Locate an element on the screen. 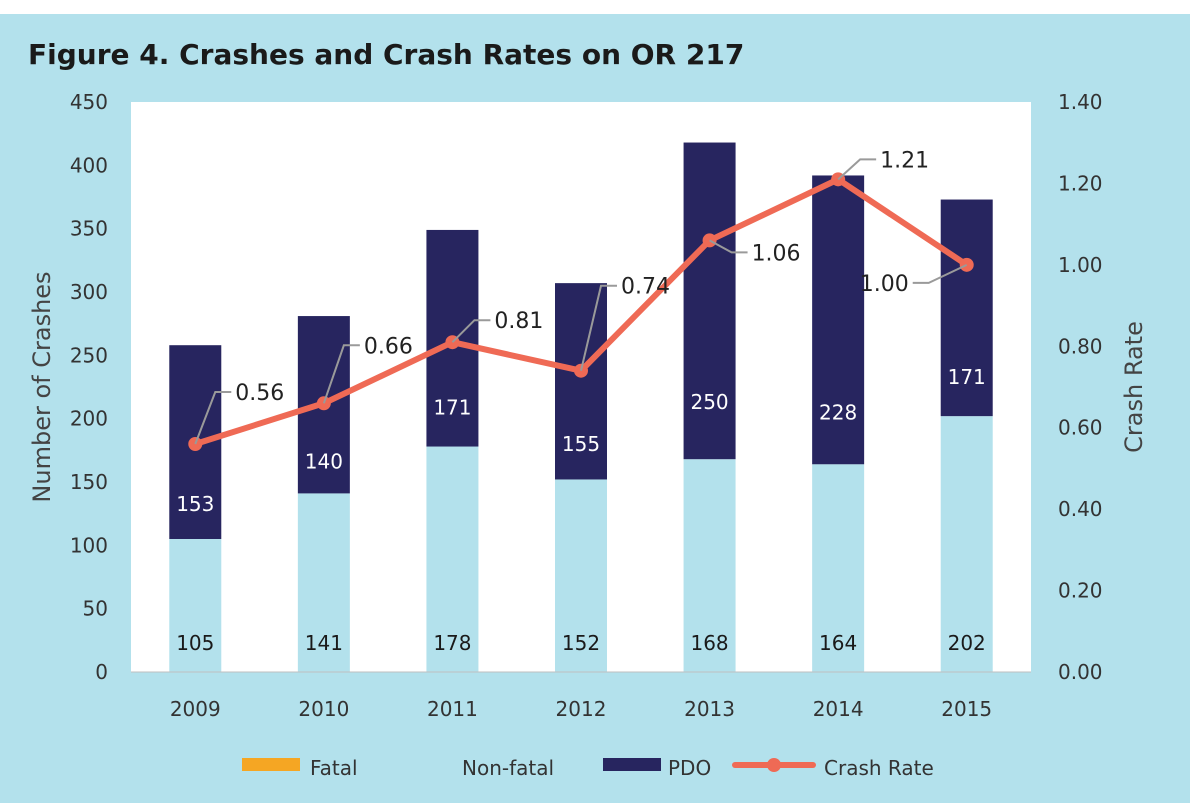 The width and height of the screenshot is (1190, 803). x-tick-label: 2012 is located at coordinates (581, 709).